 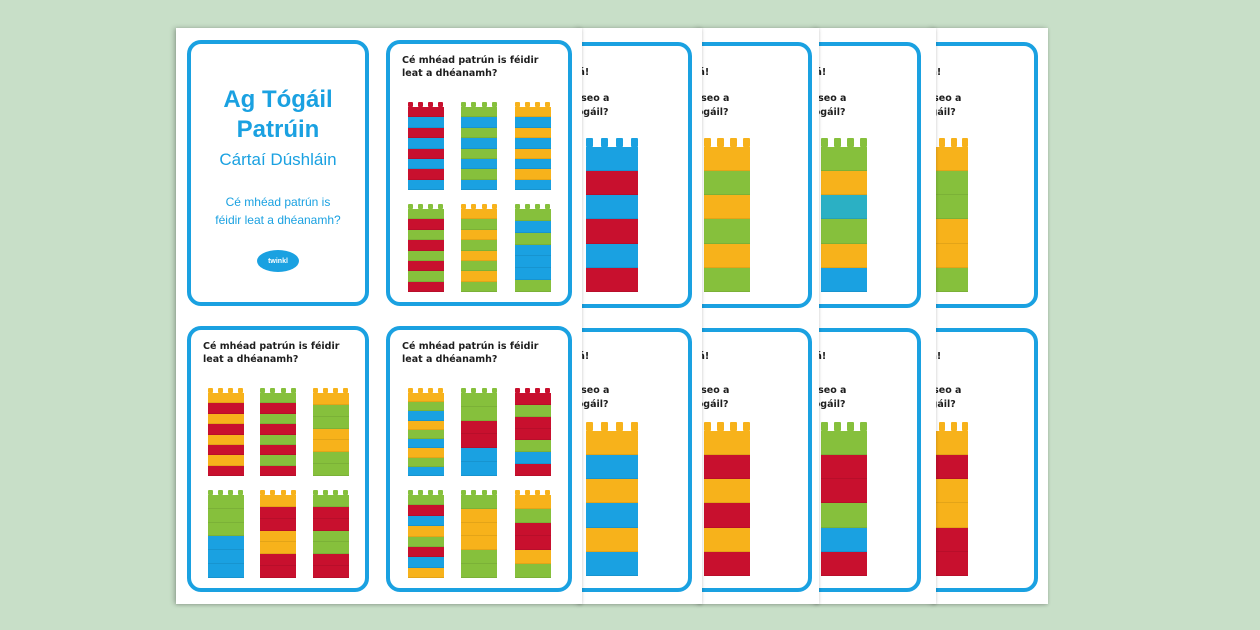 What do you see at coordinates (278, 99) in the screenshot?
I see `title-line-1: Ag Tógáil` at bounding box center [278, 99].